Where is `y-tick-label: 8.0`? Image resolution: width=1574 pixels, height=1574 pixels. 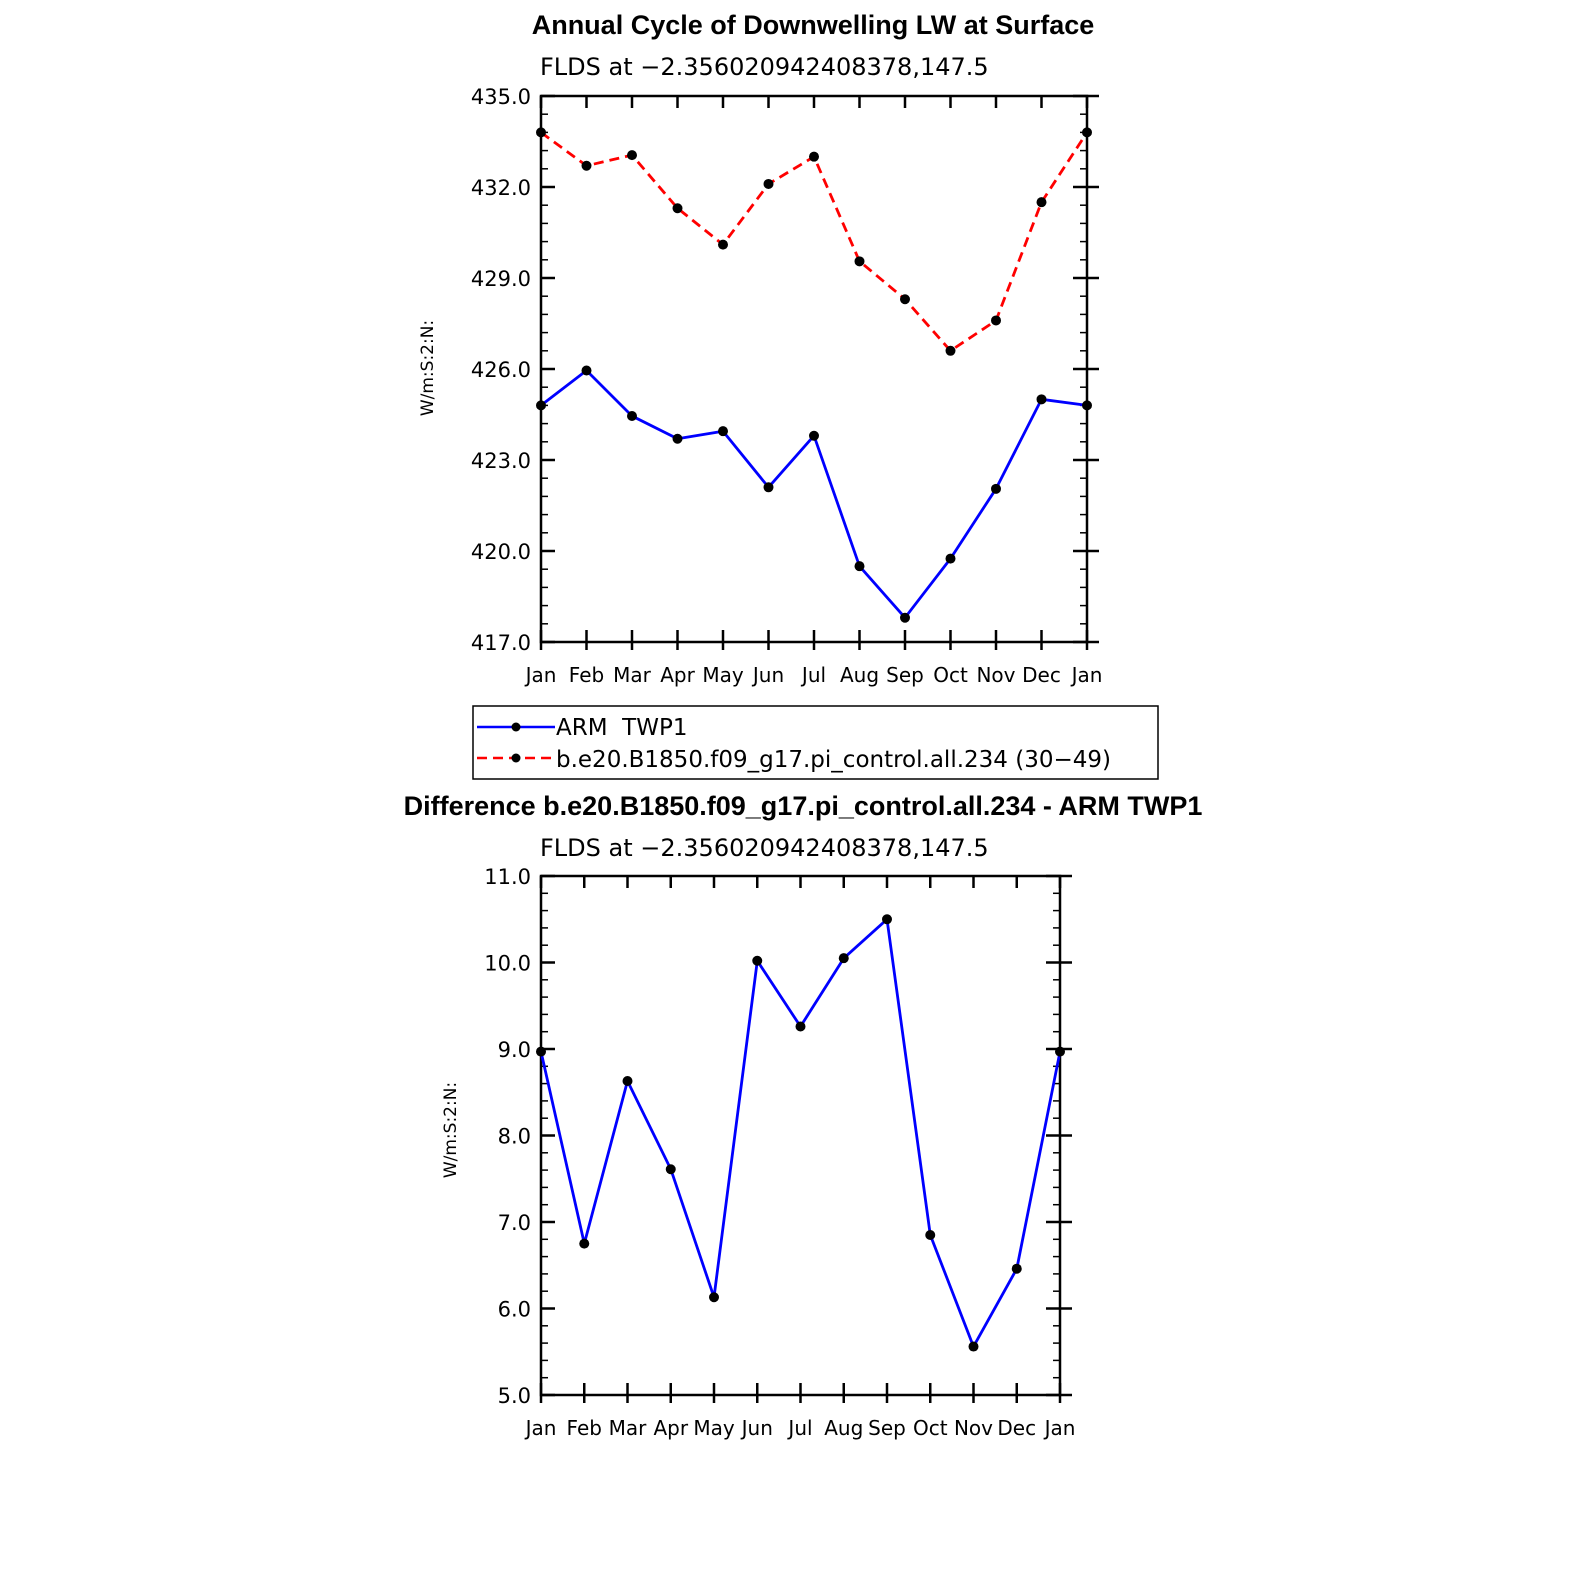 y-tick-label: 8.0 is located at coordinates (514, 1137).